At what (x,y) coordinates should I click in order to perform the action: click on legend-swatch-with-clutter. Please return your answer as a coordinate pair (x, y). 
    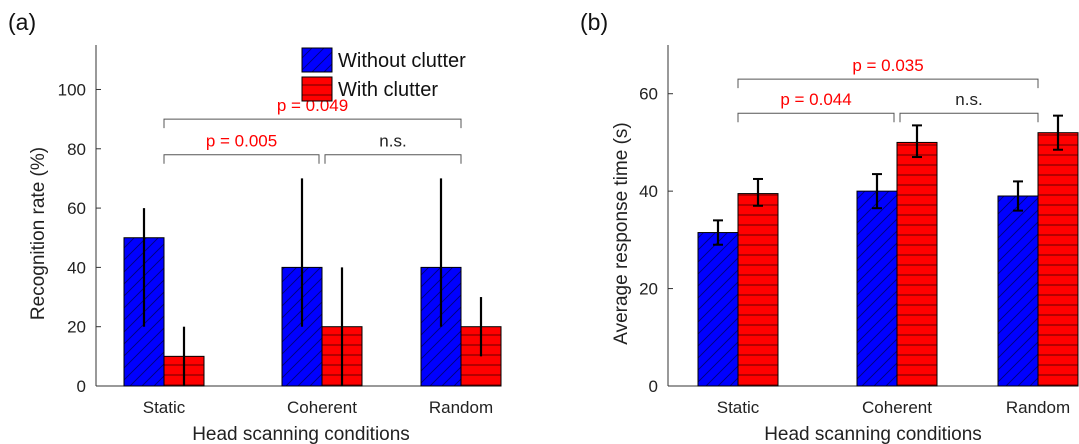
    Looking at the image, I should click on (317, 89).